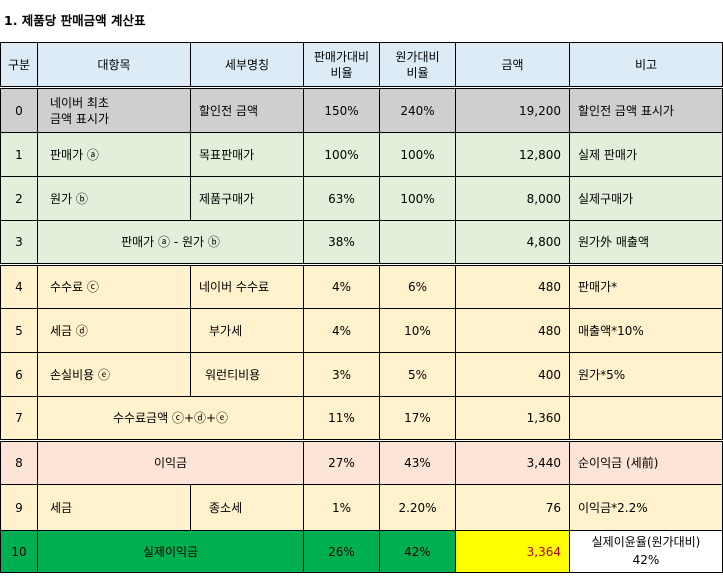  What do you see at coordinates (247, 154) in the screenshot?
I see `cell-detail: 목표판매가` at bounding box center [247, 154].